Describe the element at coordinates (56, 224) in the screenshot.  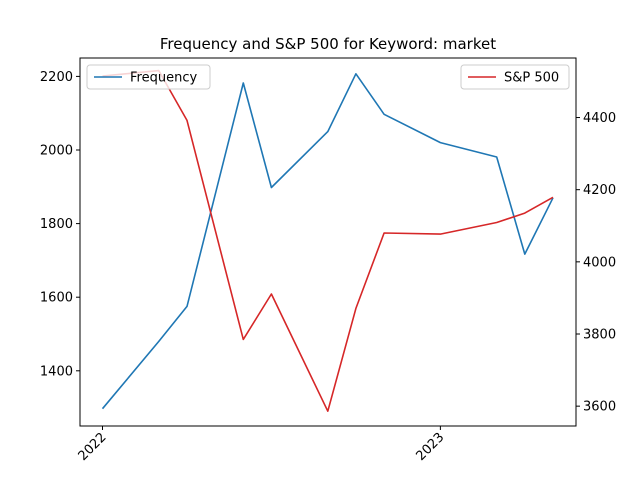
I see `y-left-tick-label: 1800` at that location.